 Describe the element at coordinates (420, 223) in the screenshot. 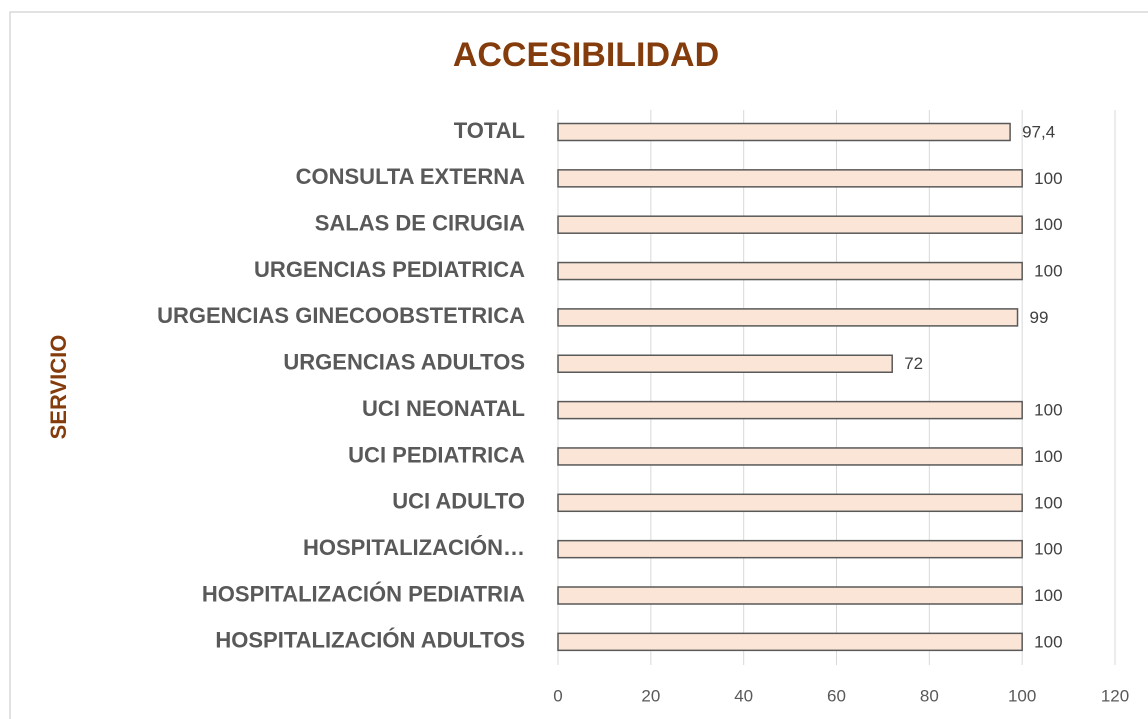

I see `category-label: SALAS DE CIRUGIA` at that location.